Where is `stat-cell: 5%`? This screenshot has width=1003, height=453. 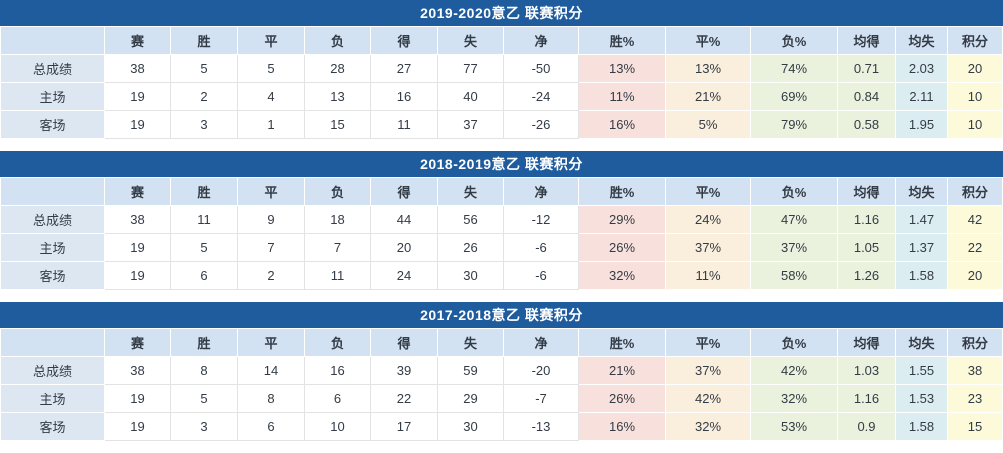 stat-cell: 5% is located at coordinates (708, 124).